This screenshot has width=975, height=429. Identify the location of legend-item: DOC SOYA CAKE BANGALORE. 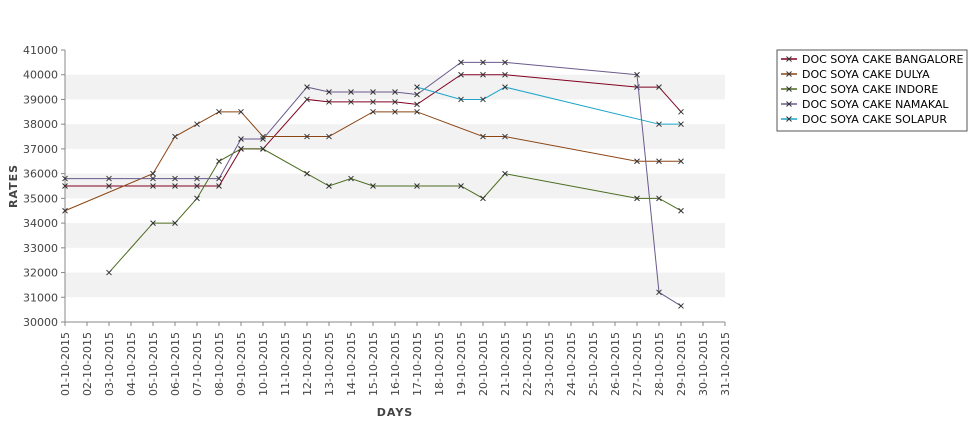
(872, 59).